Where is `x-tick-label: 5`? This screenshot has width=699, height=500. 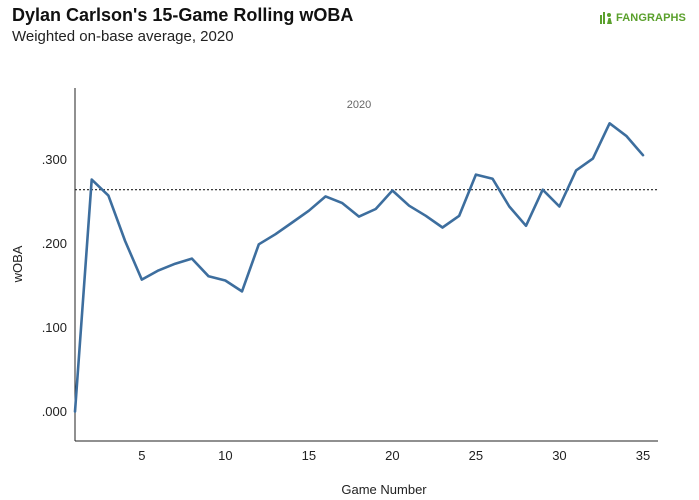 x-tick-label: 5 is located at coordinates (141, 455).